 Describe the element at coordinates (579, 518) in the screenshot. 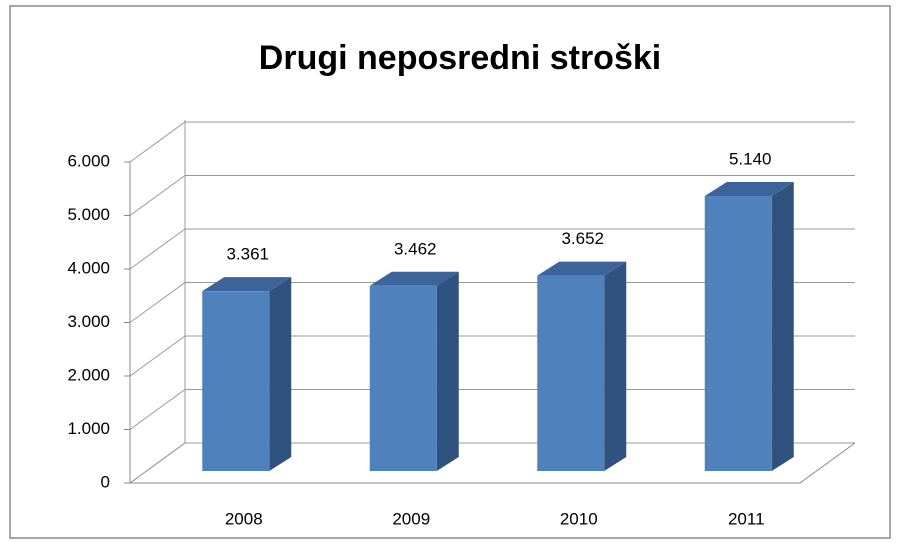

I see `x-tick-label: 2010` at that location.